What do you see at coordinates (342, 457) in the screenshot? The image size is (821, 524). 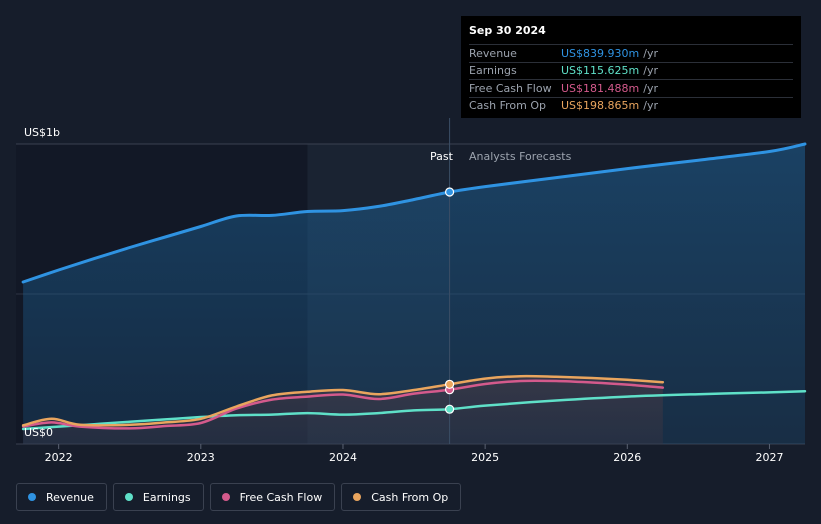 I see `x-tick-label: 2024` at bounding box center [342, 457].